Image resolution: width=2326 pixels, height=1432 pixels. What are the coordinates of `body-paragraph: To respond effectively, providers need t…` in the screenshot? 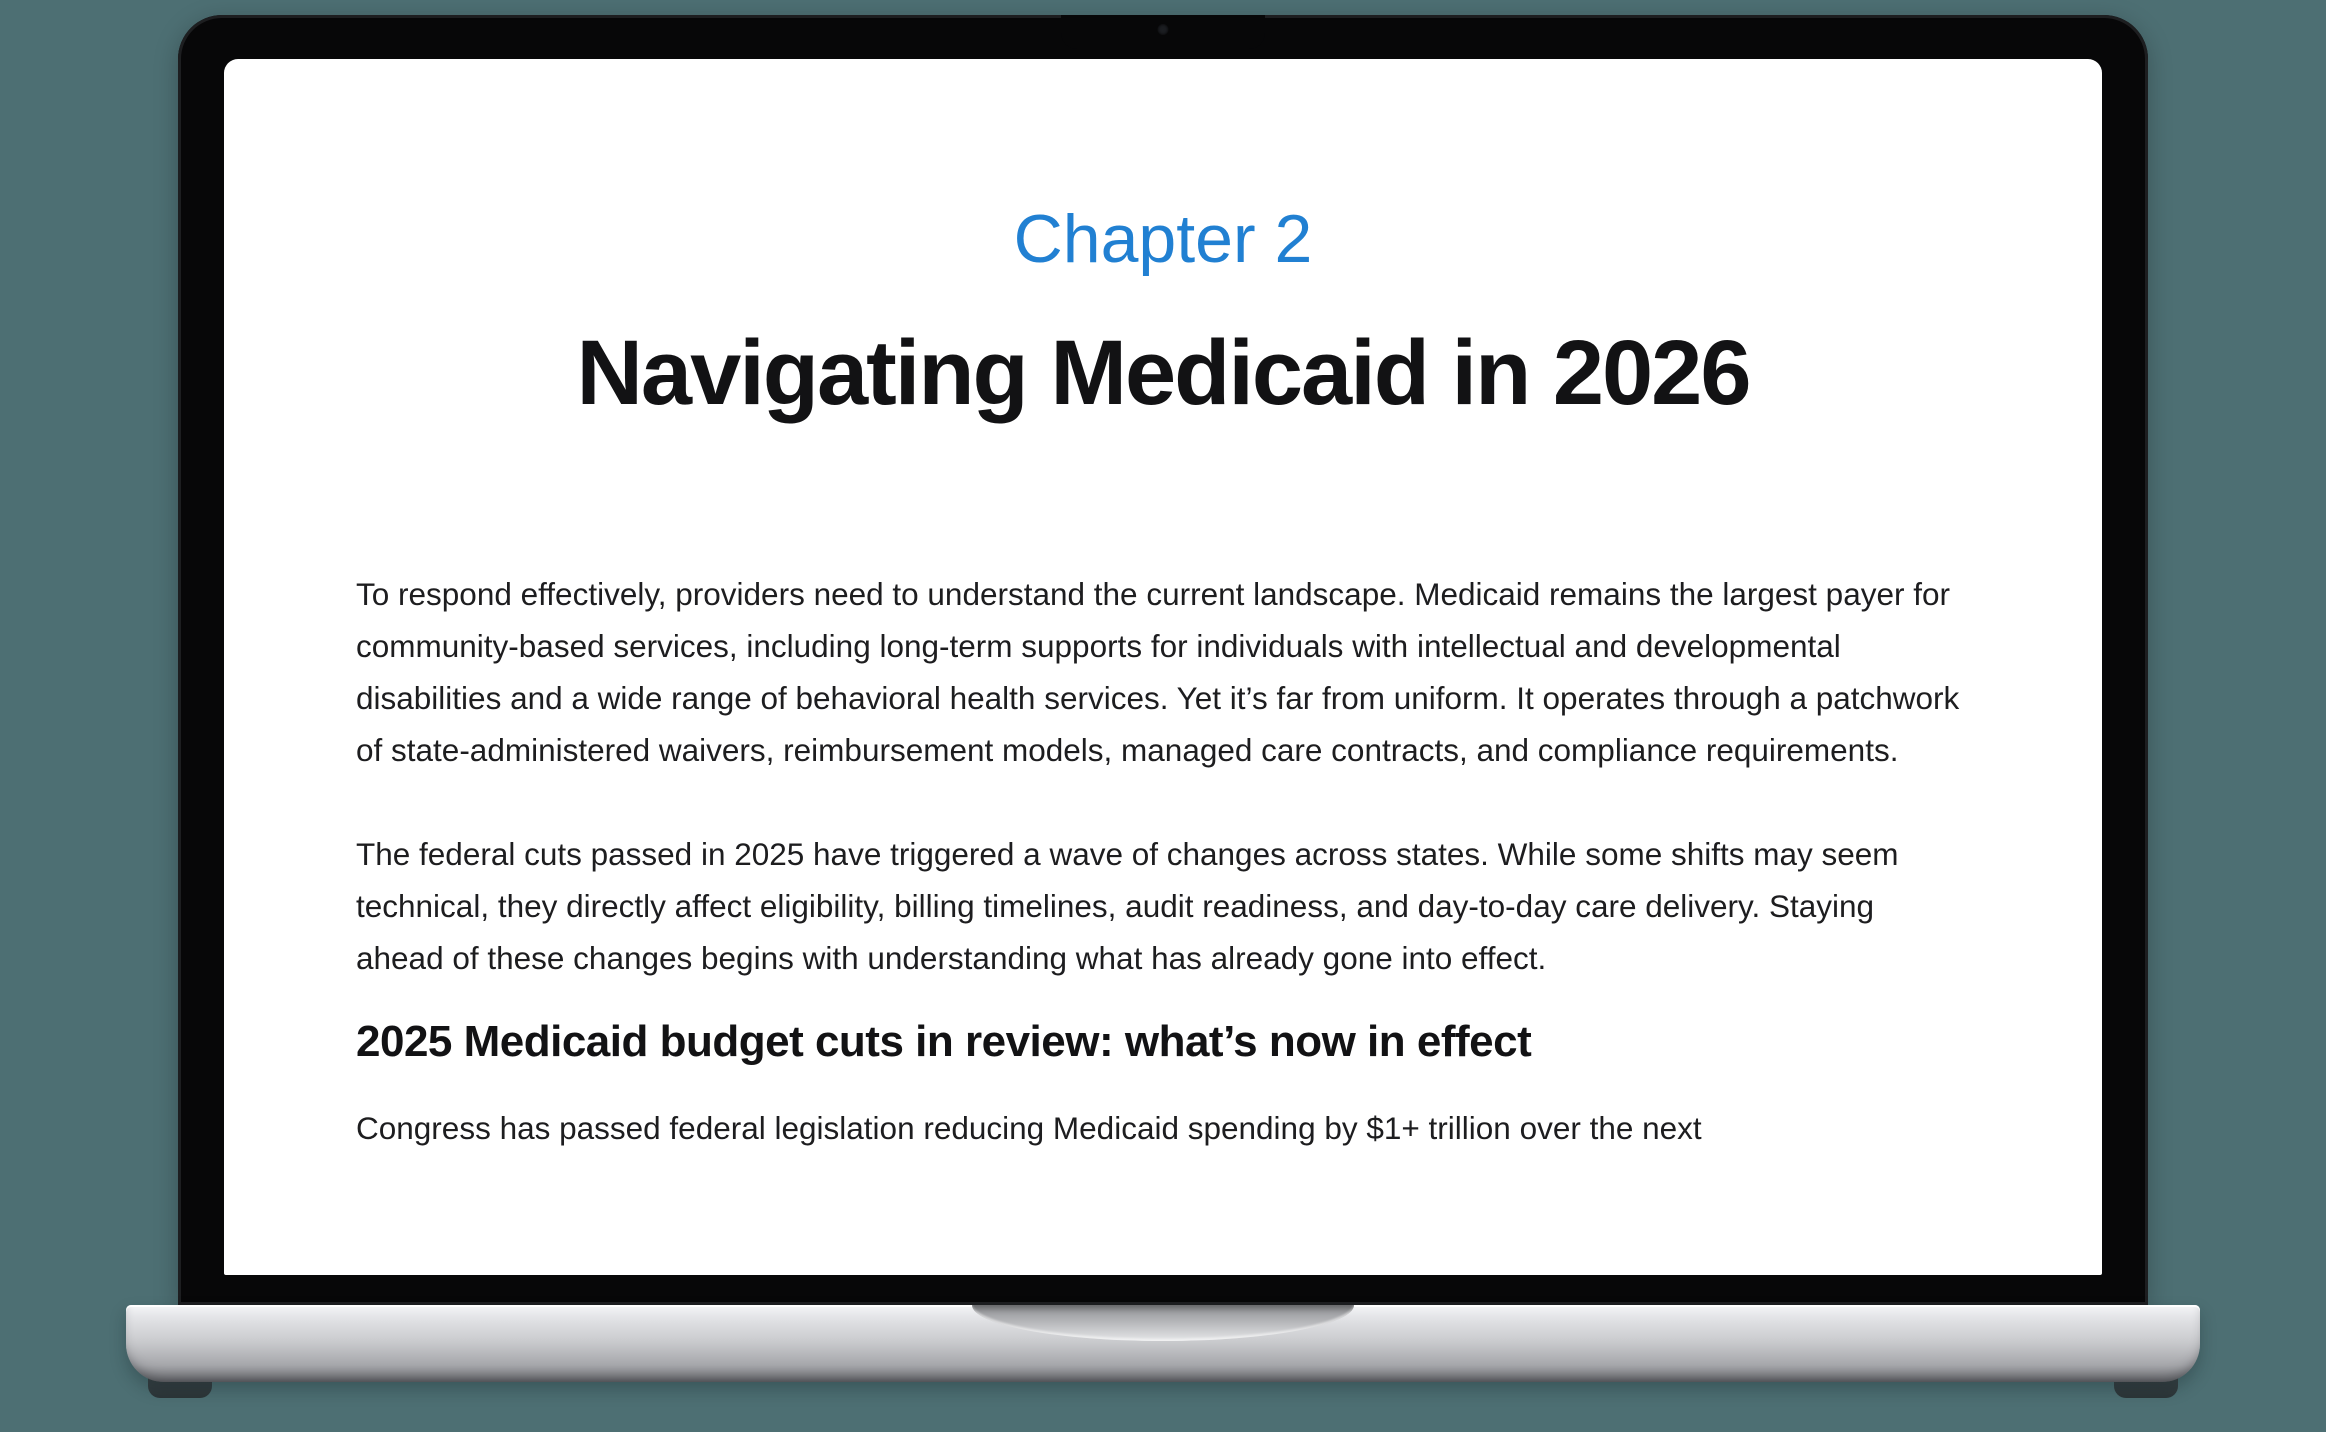 It's located at (1158, 672).